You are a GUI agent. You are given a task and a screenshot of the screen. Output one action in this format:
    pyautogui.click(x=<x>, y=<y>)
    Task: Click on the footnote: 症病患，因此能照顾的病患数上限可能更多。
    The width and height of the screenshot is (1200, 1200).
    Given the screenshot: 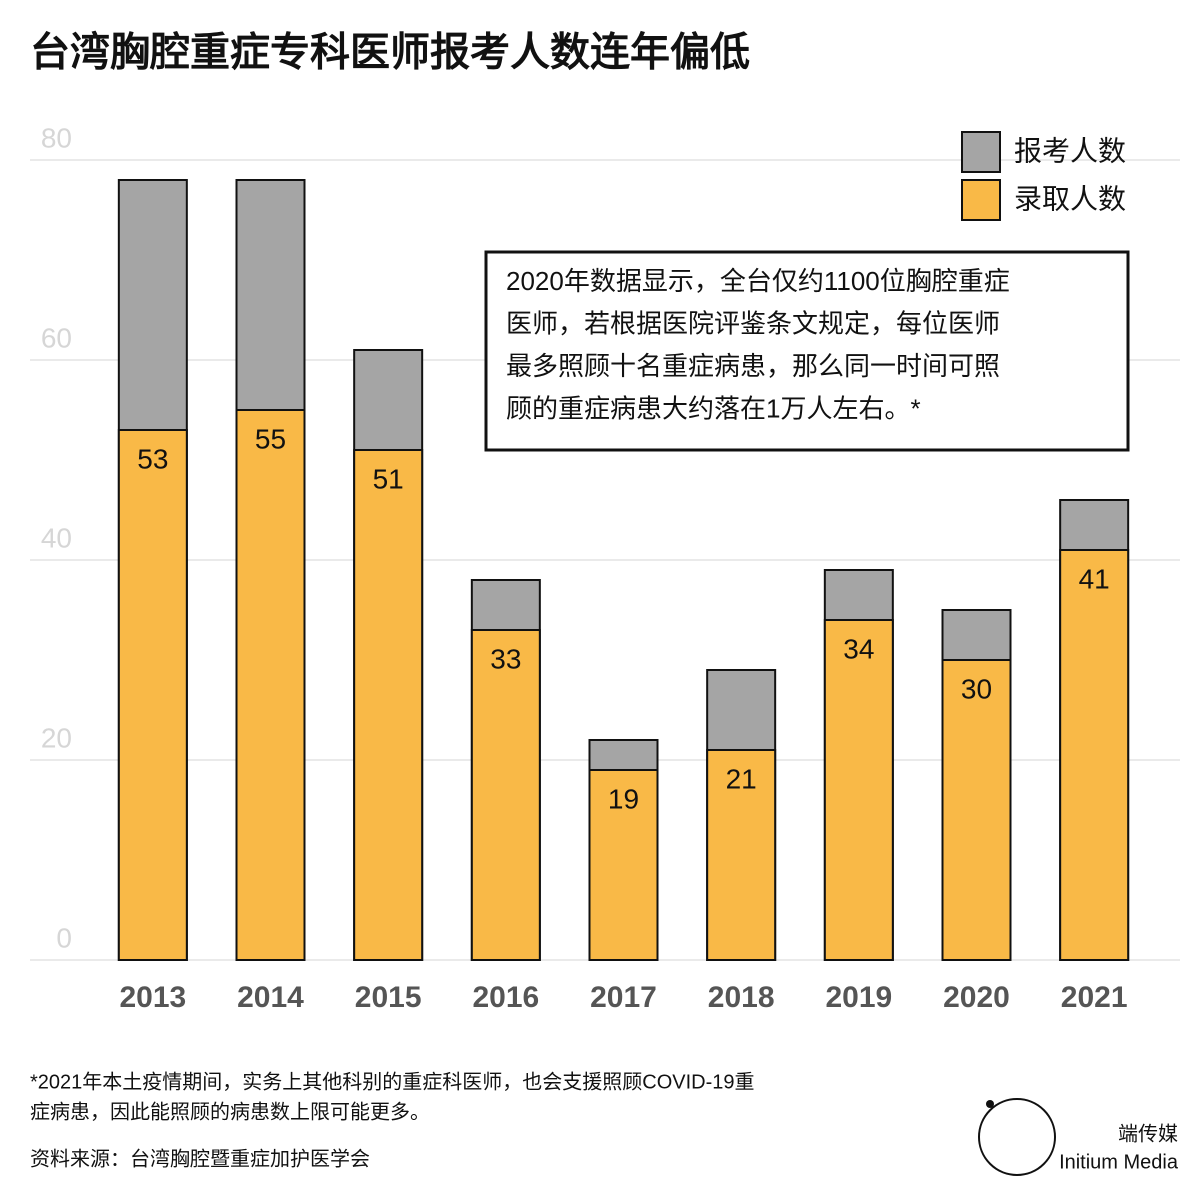 What is the action you would take?
    pyautogui.click(x=230, y=1111)
    